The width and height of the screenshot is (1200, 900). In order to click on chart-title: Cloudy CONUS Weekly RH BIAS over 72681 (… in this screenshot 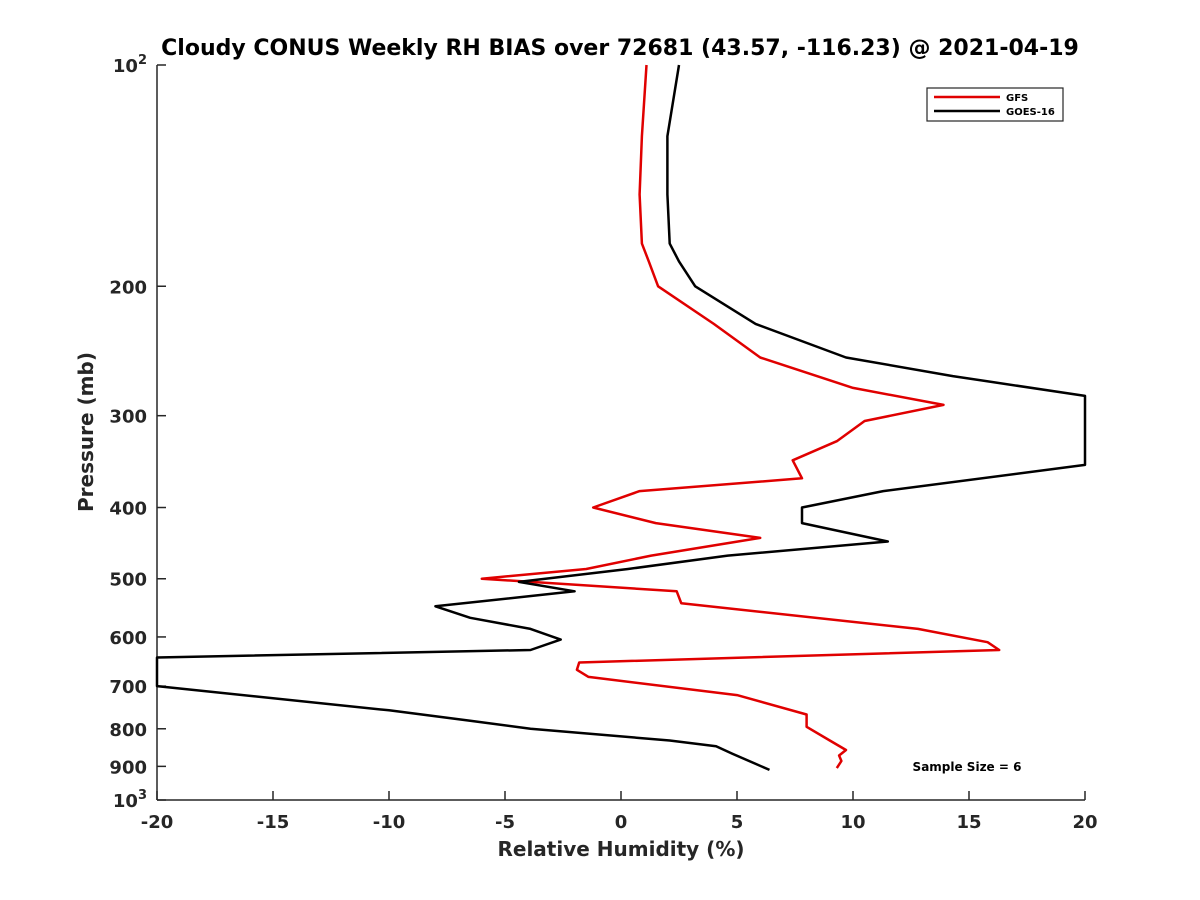, I will do `click(620, 48)`.